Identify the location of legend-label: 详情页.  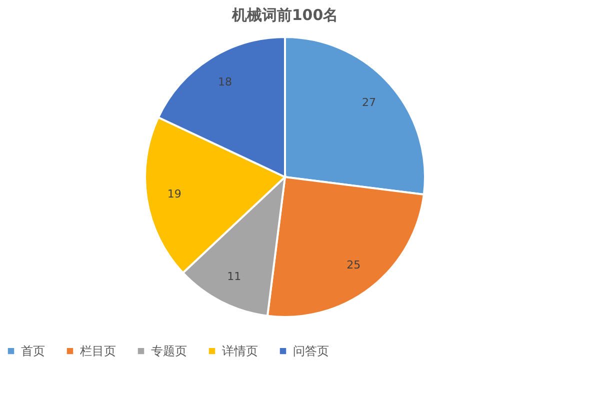
(240, 351).